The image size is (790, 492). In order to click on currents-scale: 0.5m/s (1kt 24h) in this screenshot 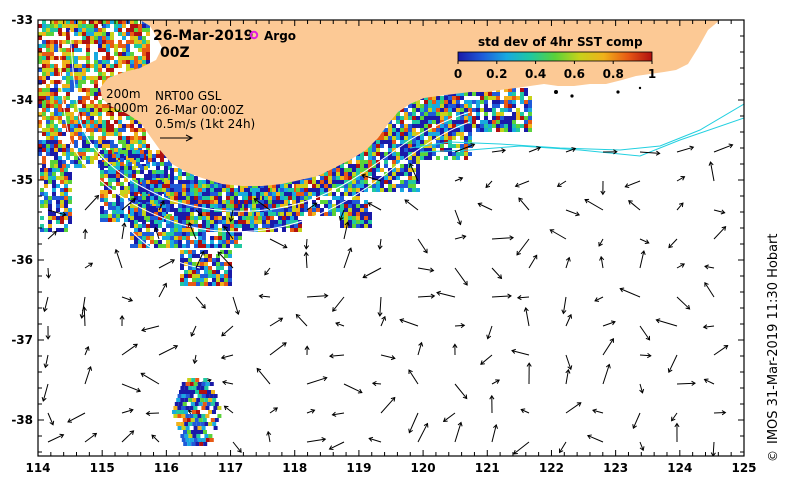, I will do `click(205, 124)`.